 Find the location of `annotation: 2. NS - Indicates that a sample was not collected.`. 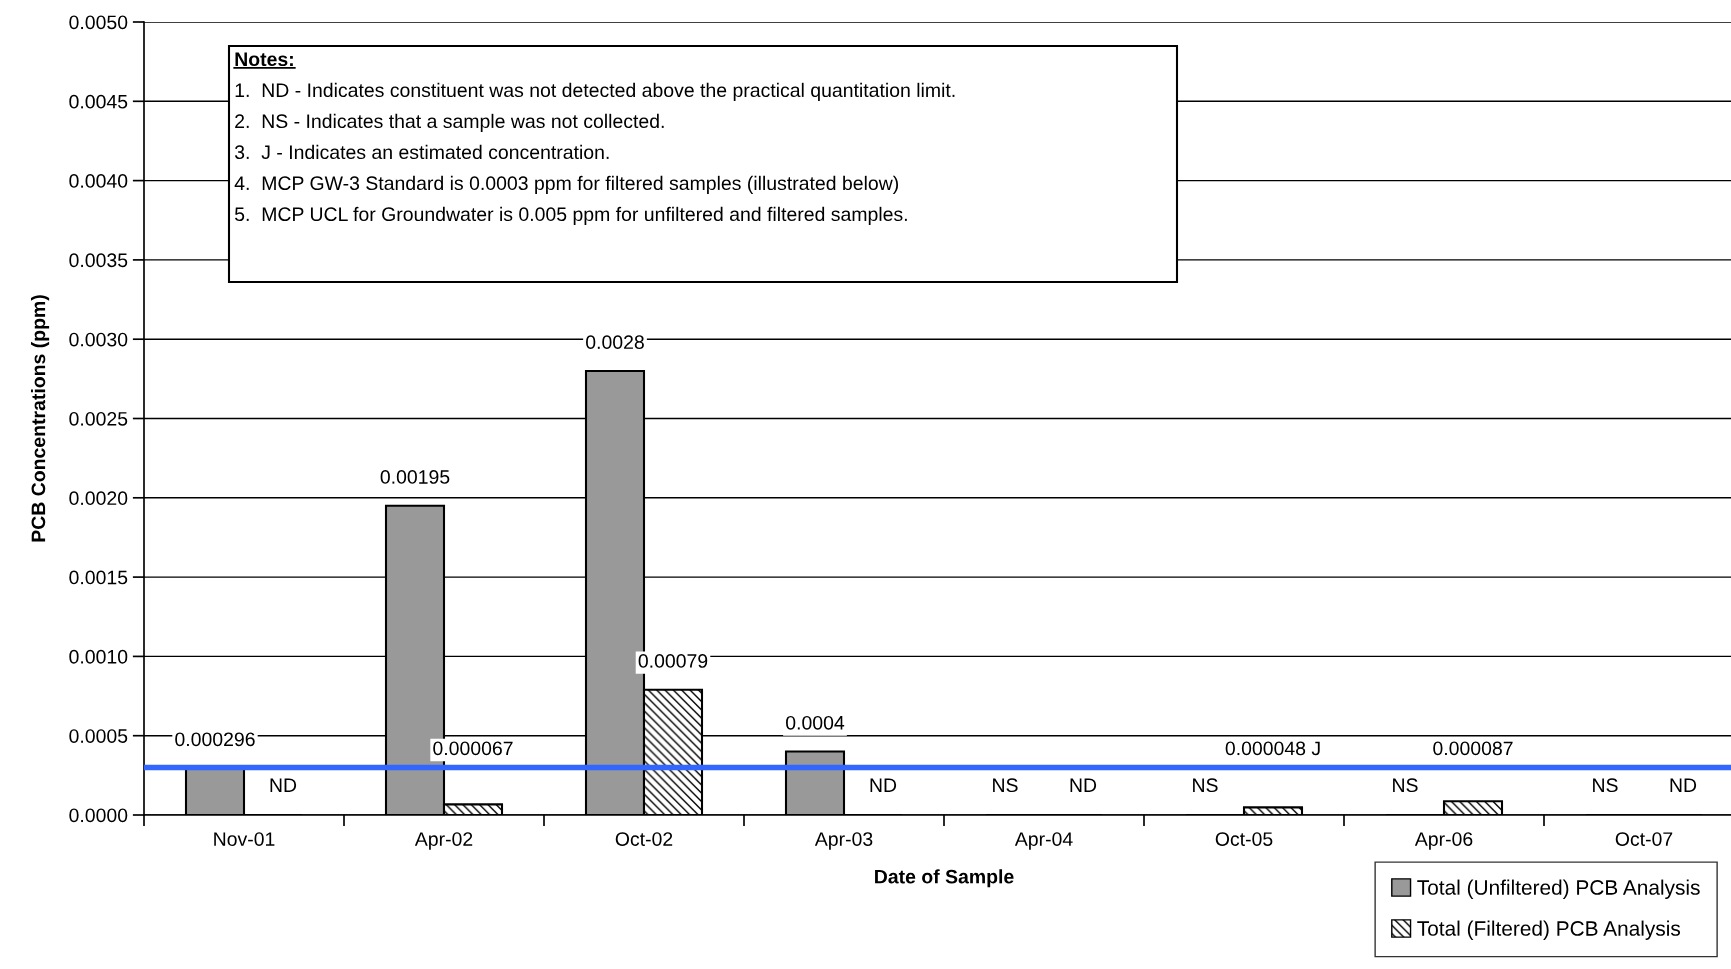

annotation: 2. NS - Indicates that a sample was not collected. is located at coordinates (449, 122).